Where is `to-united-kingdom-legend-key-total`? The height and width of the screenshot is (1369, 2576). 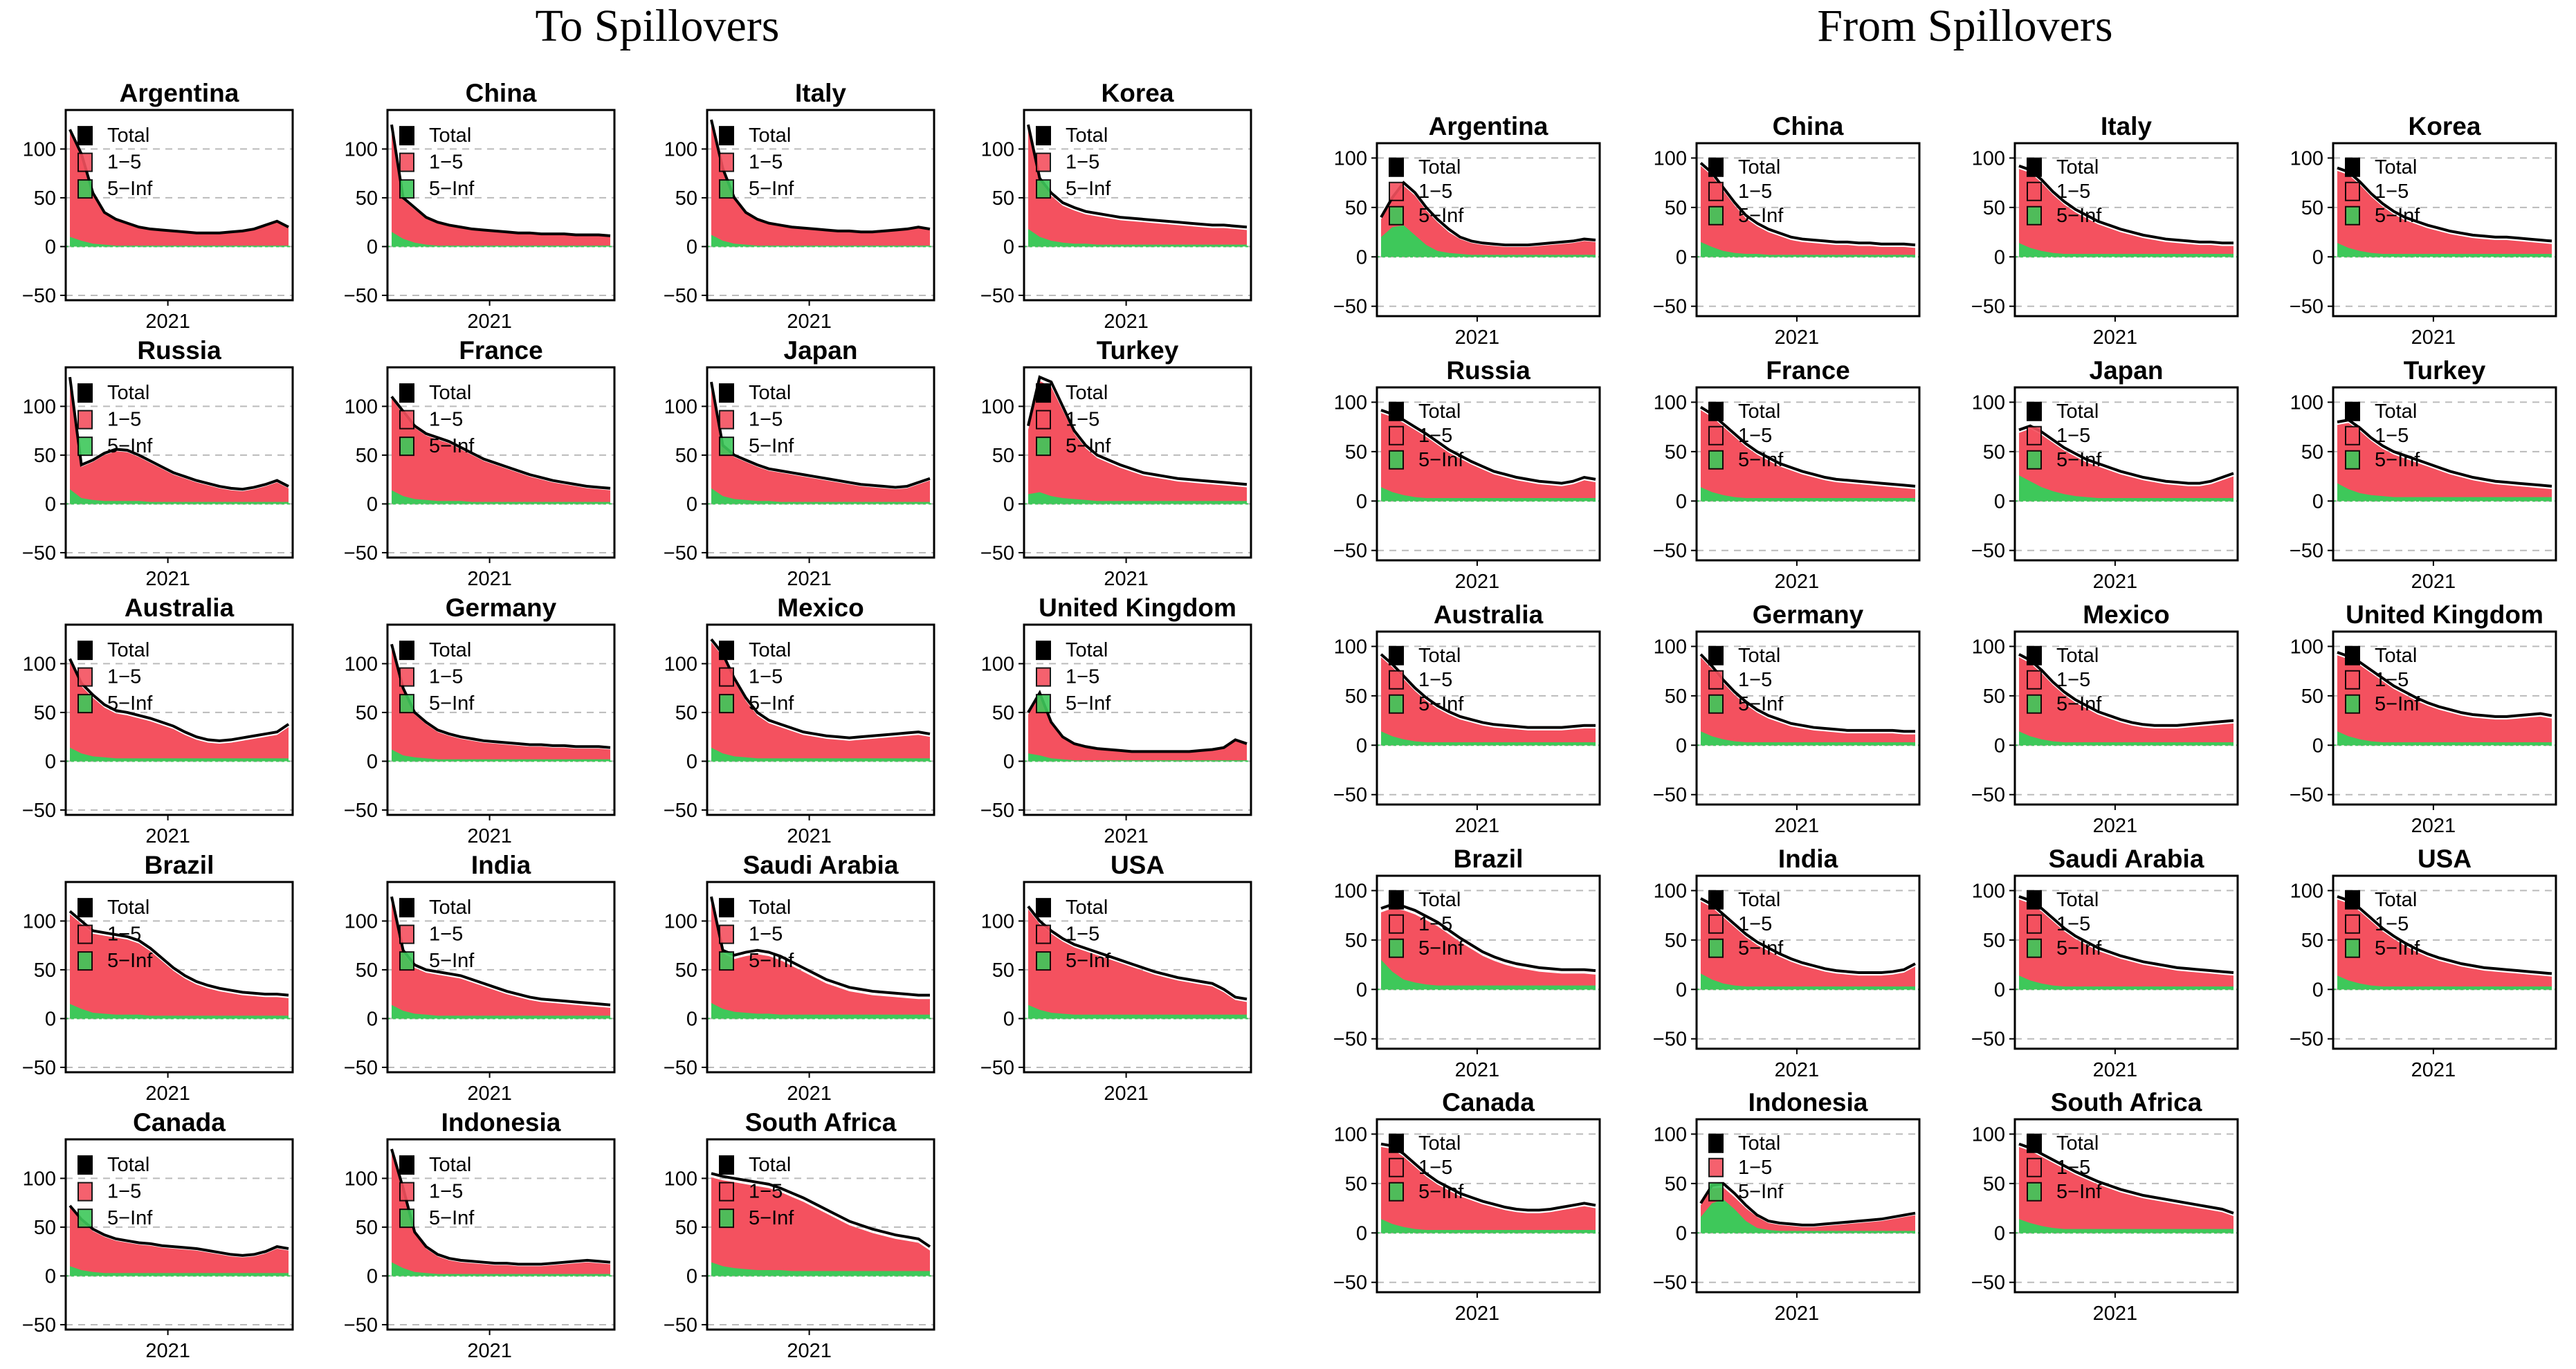
to-united-kingdom-legend-key-total is located at coordinates (1044, 651).